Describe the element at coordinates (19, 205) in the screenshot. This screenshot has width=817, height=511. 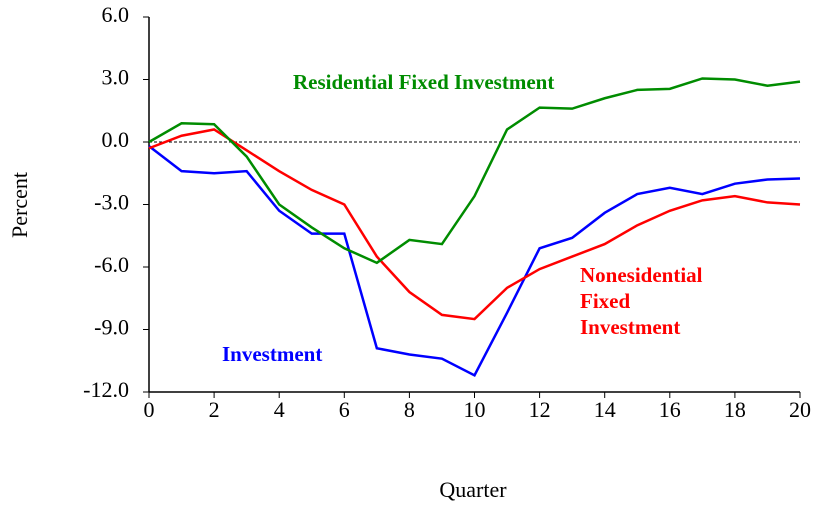
I see `y-axis-title: Percent` at that location.